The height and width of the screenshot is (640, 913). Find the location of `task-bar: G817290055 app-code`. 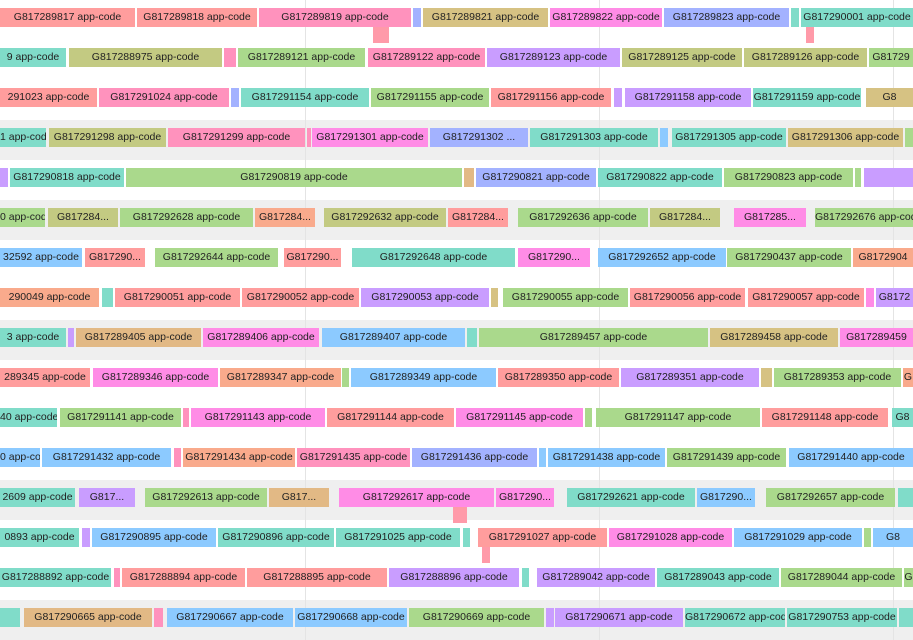

task-bar: G817290055 app-code is located at coordinates (565, 297).